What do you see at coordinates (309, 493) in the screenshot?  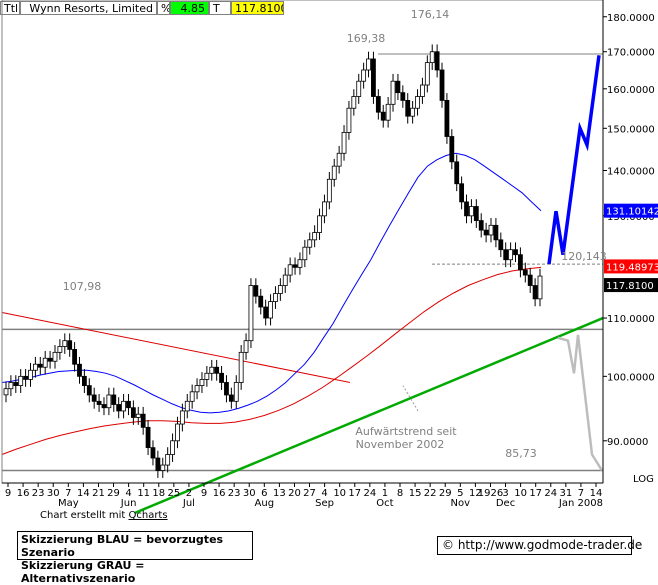 I see `x-tick-label: 27` at bounding box center [309, 493].